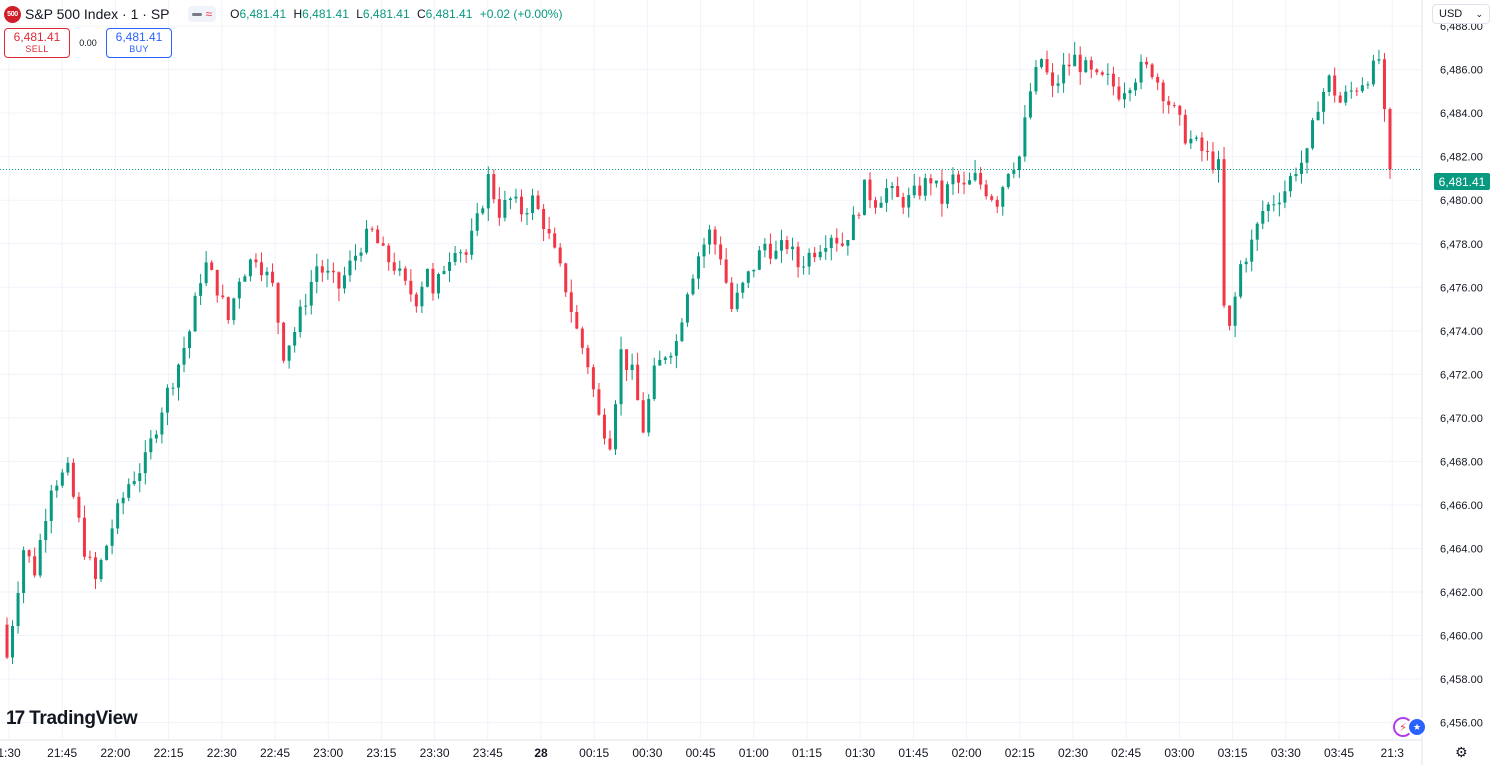 The height and width of the screenshot is (765, 1498). What do you see at coordinates (97, 14) in the screenshot?
I see `symbol-title: S&P 500 Index · 1 · SP` at bounding box center [97, 14].